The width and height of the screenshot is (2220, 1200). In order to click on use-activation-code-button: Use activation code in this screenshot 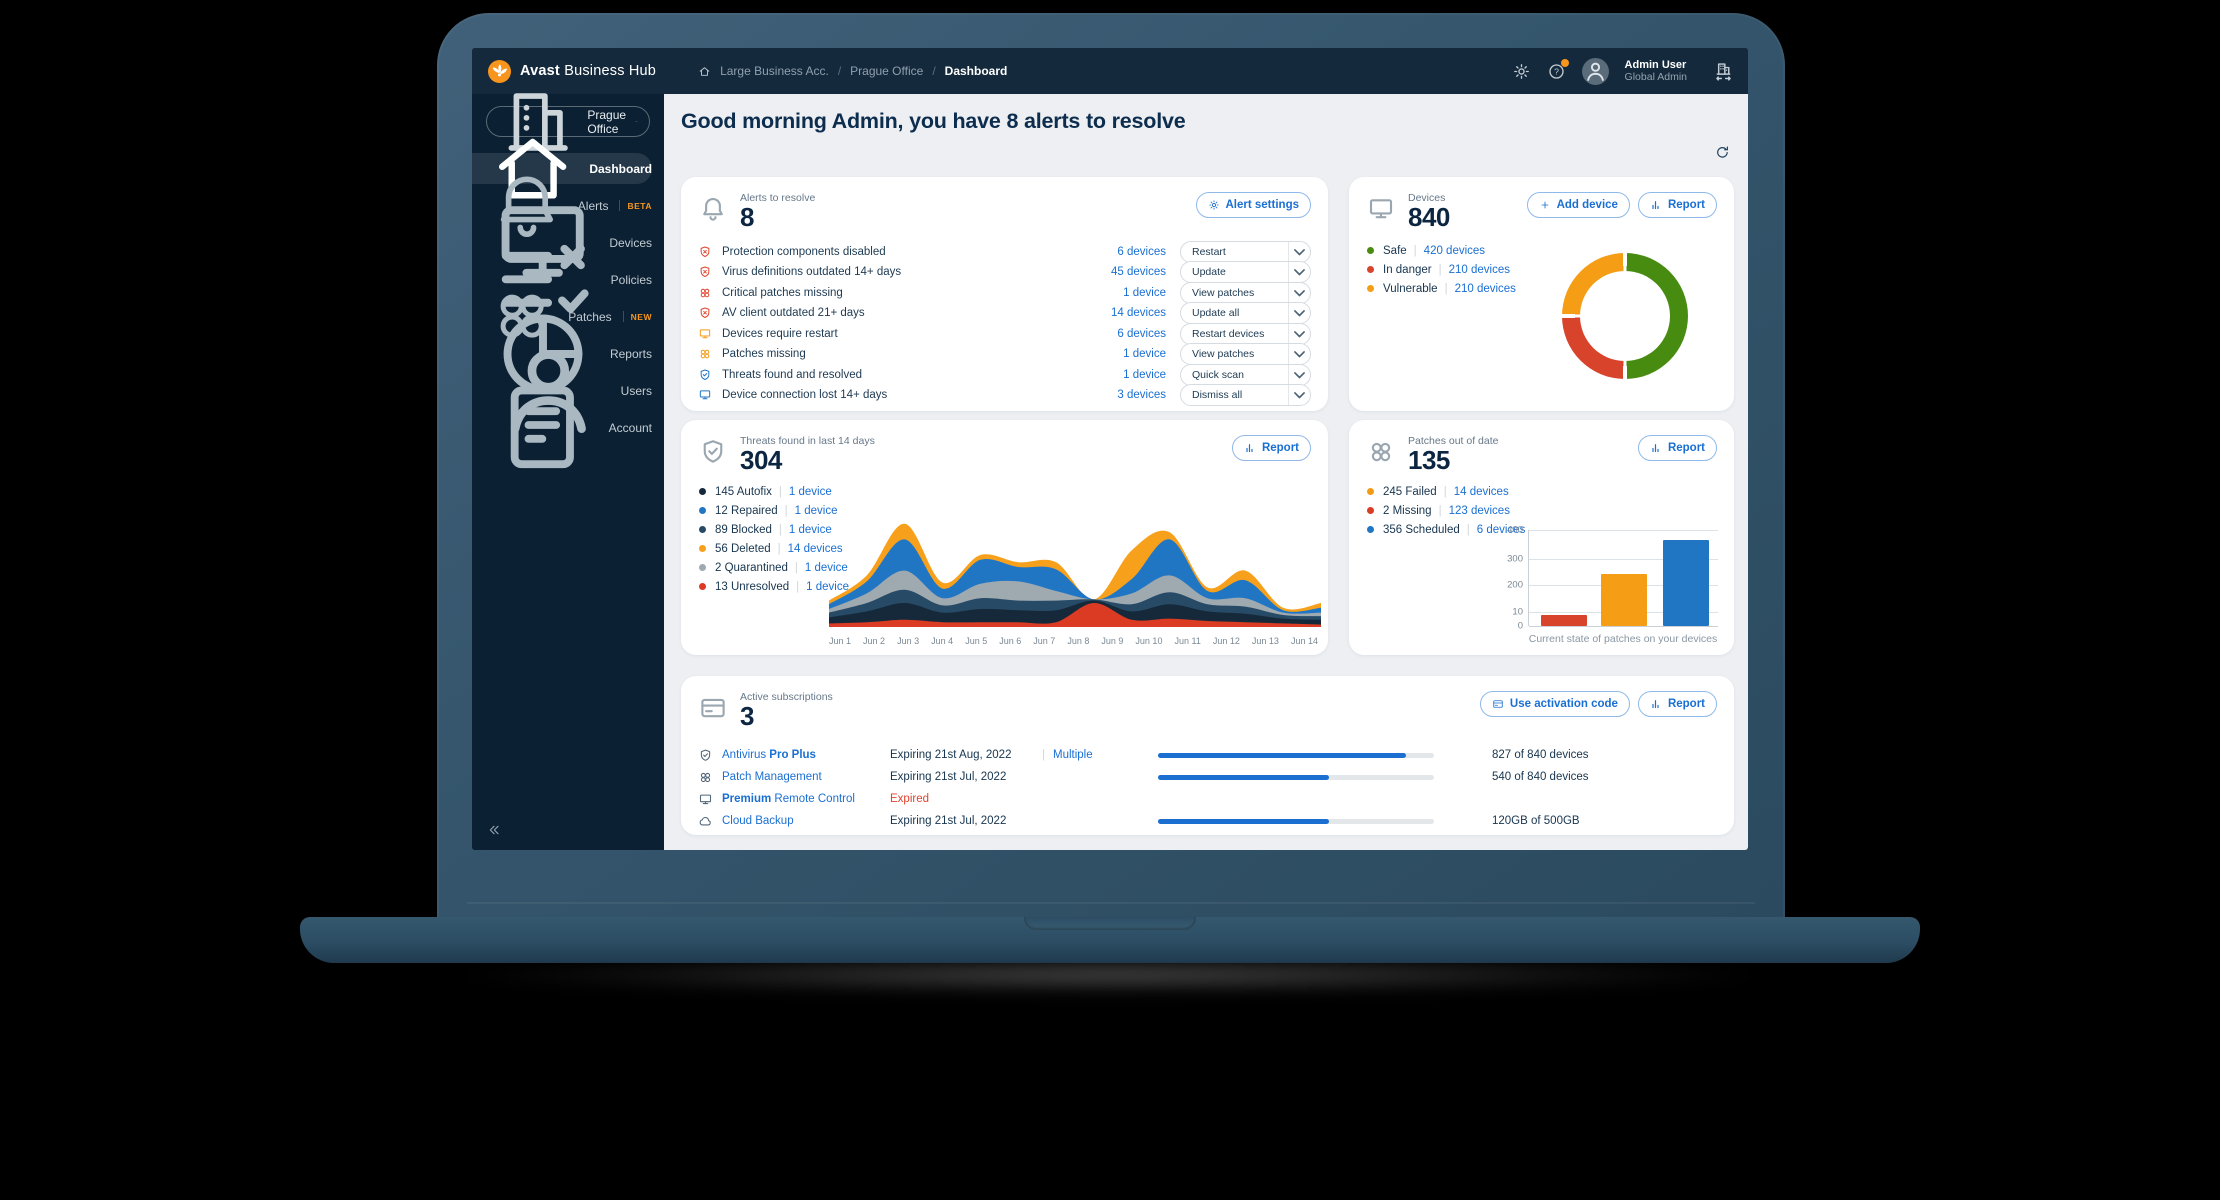, I will do `click(1554, 704)`.